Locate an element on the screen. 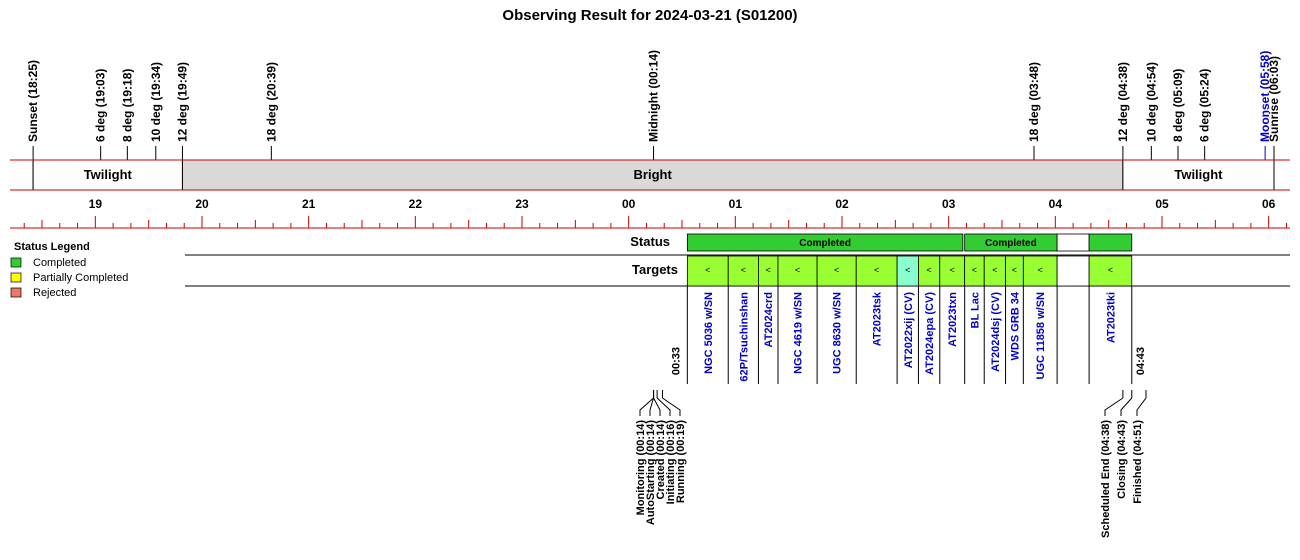 This screenshot has height=560, width=1300. legend-item-label: Completed is located at coordinates (59, 263).